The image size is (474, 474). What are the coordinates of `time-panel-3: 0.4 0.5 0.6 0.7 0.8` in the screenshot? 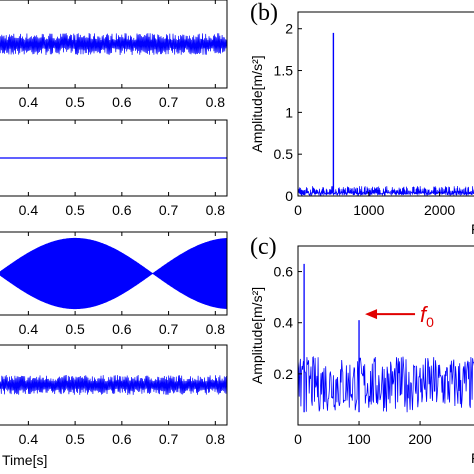 It's located at (114, 284).